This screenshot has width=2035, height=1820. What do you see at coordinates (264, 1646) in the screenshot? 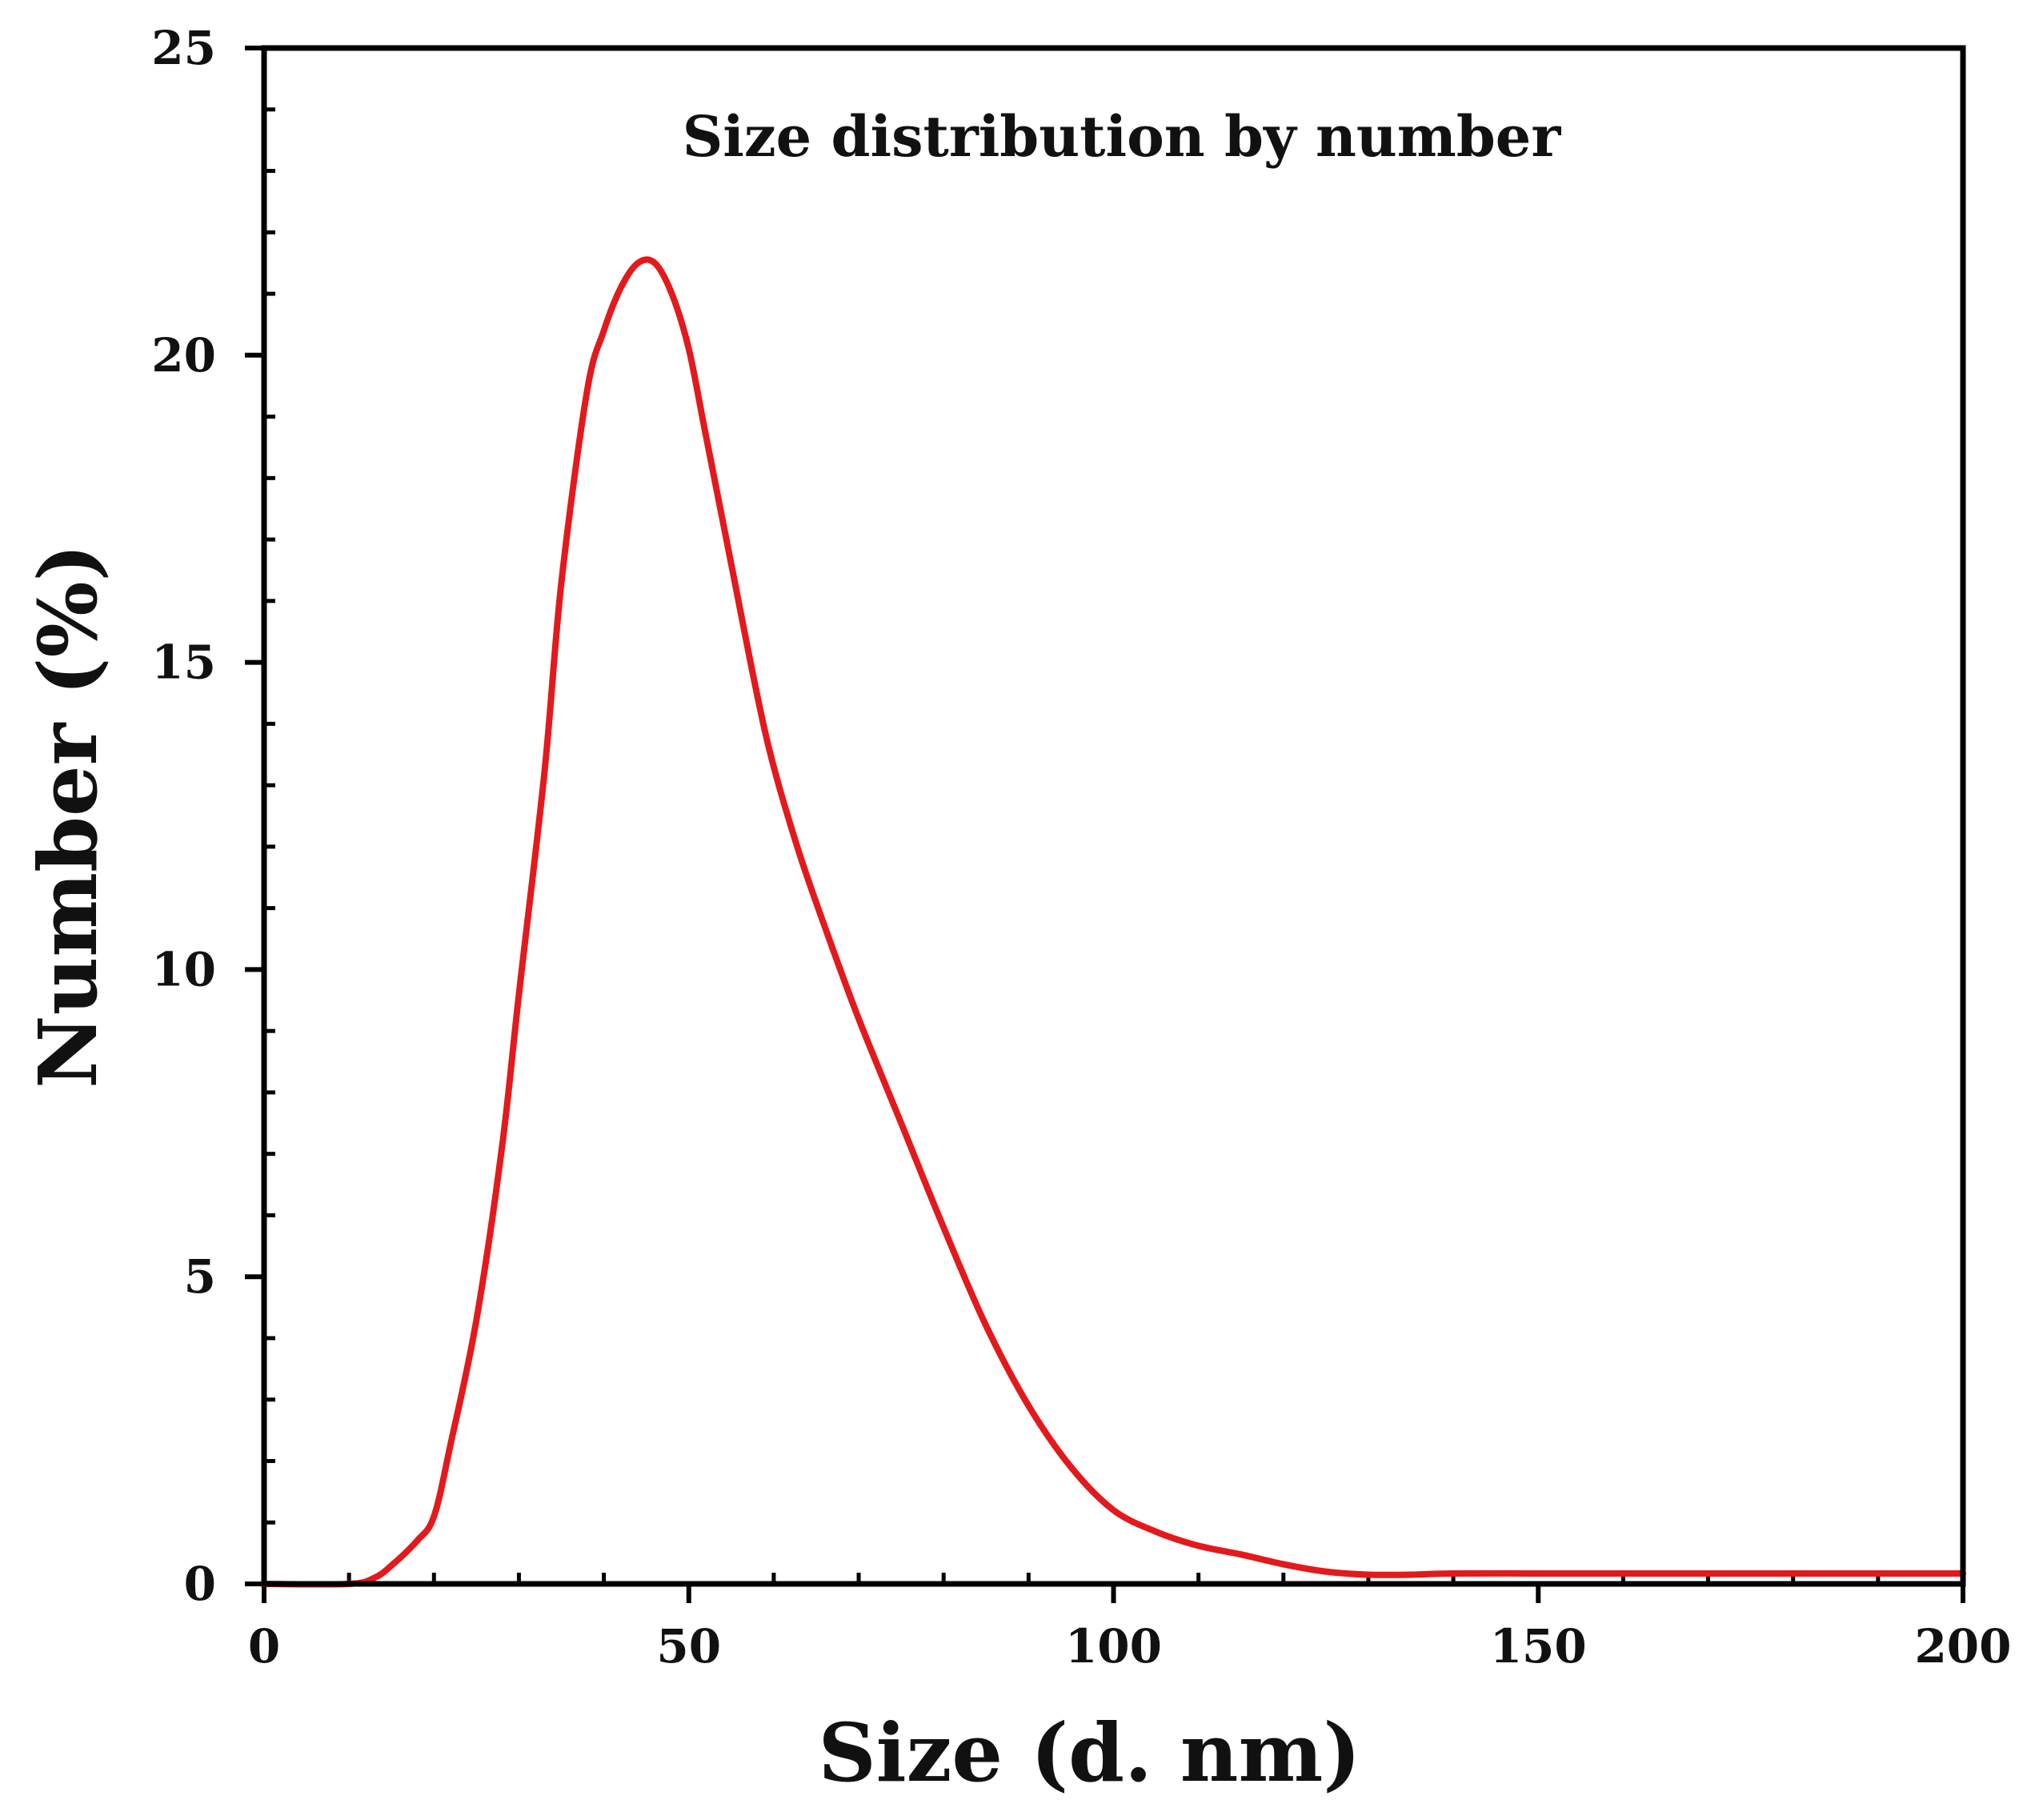
I see `x-tick-label: 0` at bounding box center [264, 1646].